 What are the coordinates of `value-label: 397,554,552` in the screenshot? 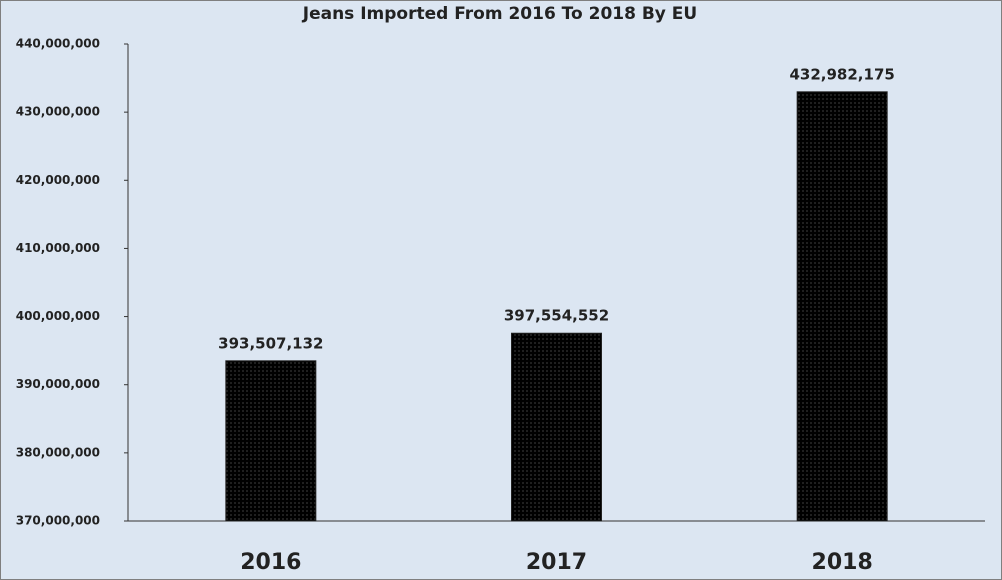 It's located at (556, 316).